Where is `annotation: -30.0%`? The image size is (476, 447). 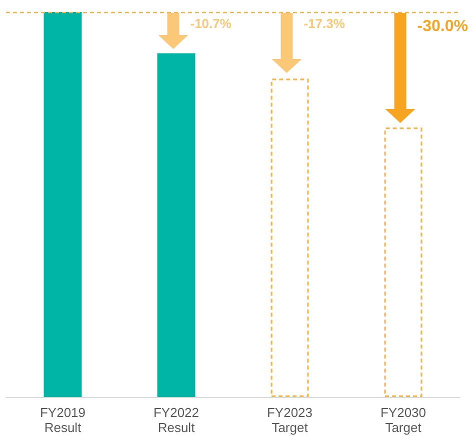
annotation: -30.0% is located at coordinates (442, 26).